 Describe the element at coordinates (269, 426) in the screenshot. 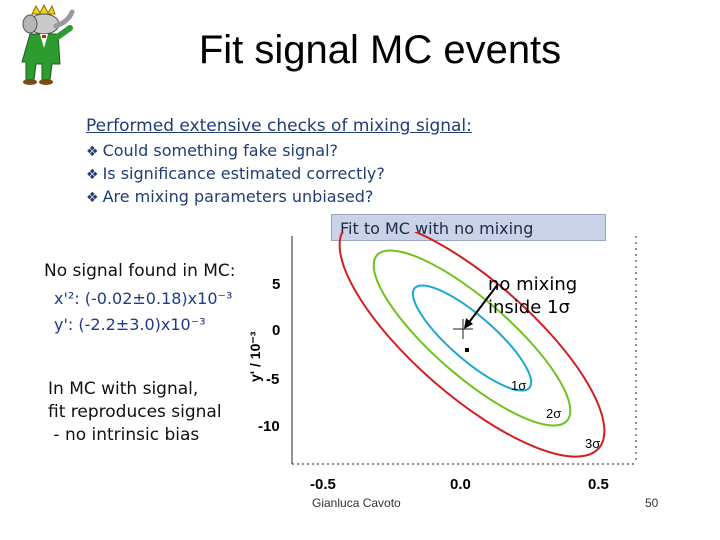

I see `y-tick-label: -10` at that location.